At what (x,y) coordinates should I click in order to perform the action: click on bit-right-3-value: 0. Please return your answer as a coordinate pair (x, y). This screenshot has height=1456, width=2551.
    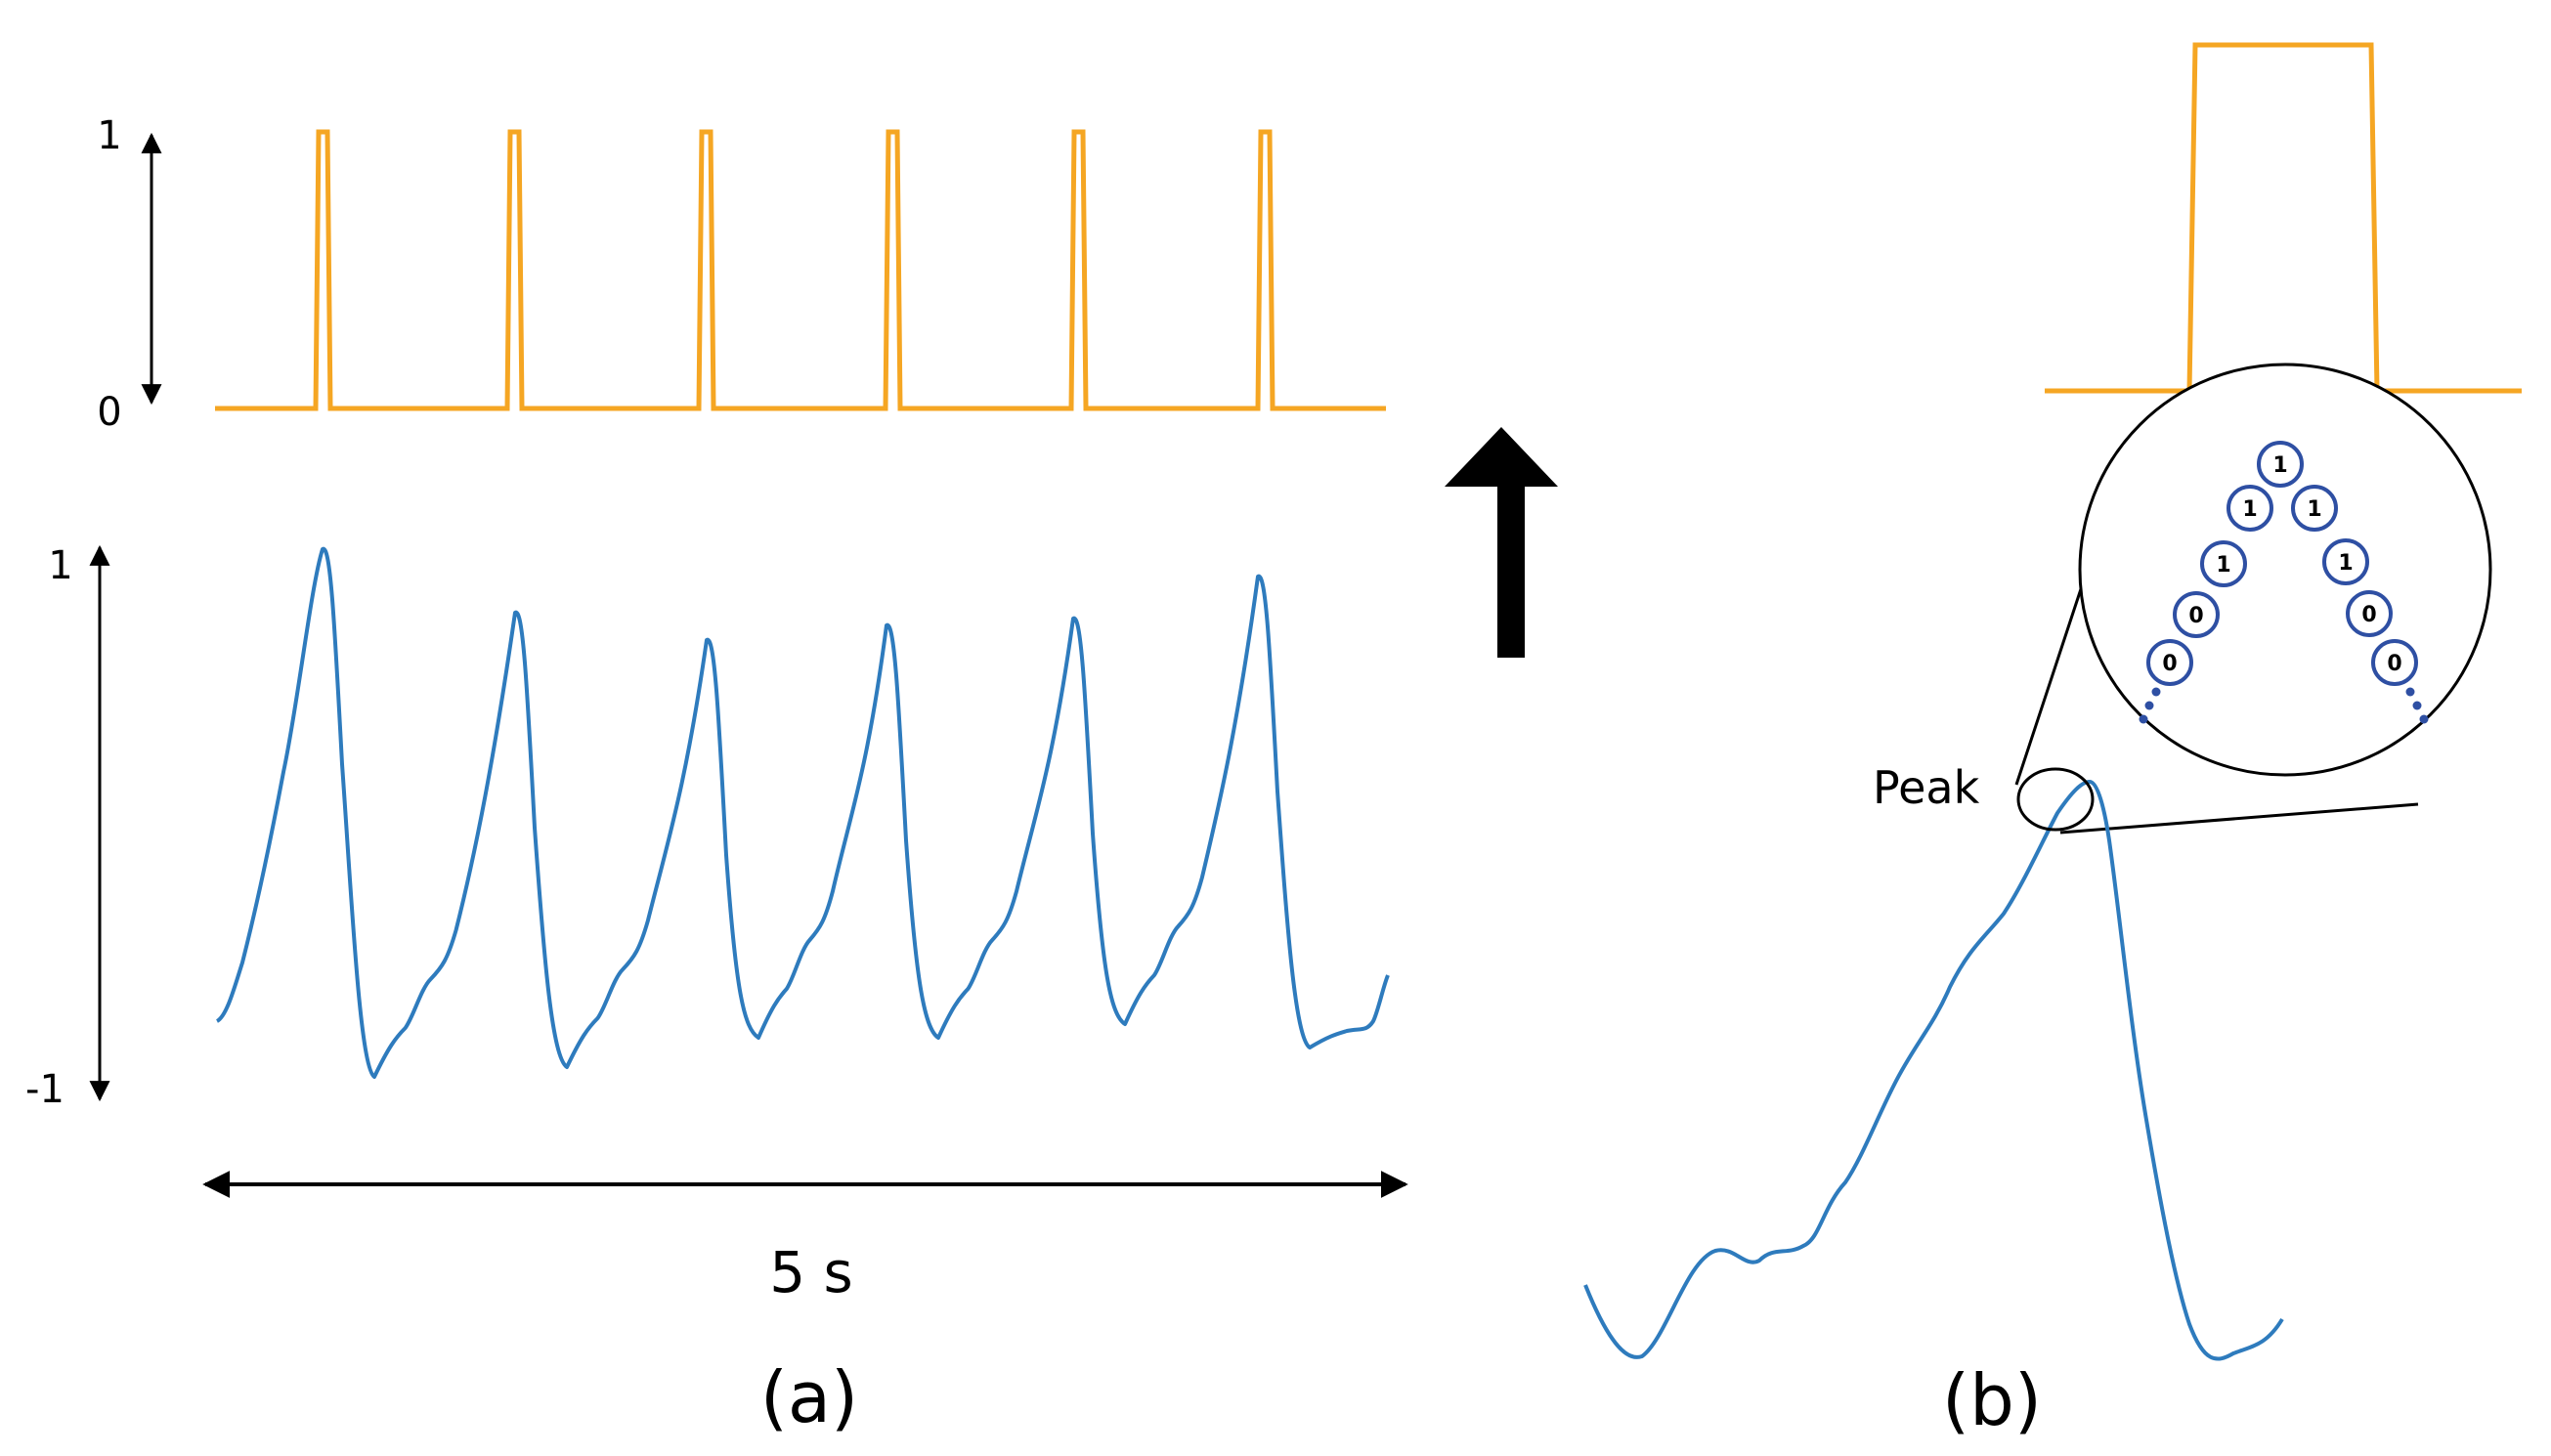
    Looking at the image, I should click on (2394, 664).